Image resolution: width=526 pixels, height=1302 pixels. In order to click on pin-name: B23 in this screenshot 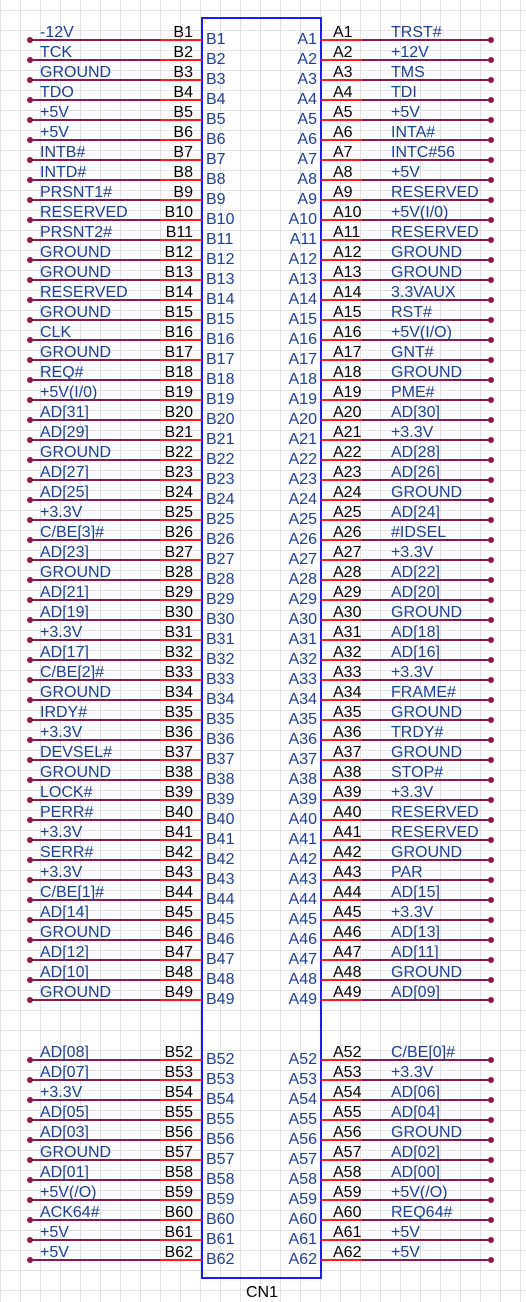, I will do `click(220, 479)`.